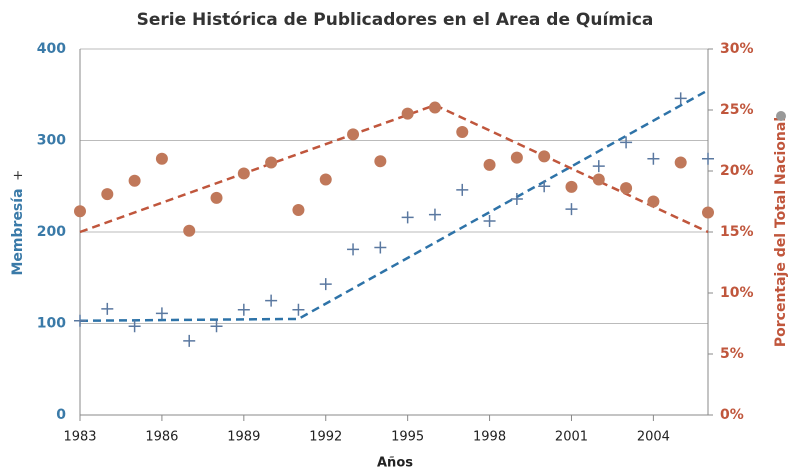 The image size is (789, 472). Describe the element at coordinates (781, 232) in the screenshot. I see `y2-axis-title: Porcentaje del Total Nacional` at that location.